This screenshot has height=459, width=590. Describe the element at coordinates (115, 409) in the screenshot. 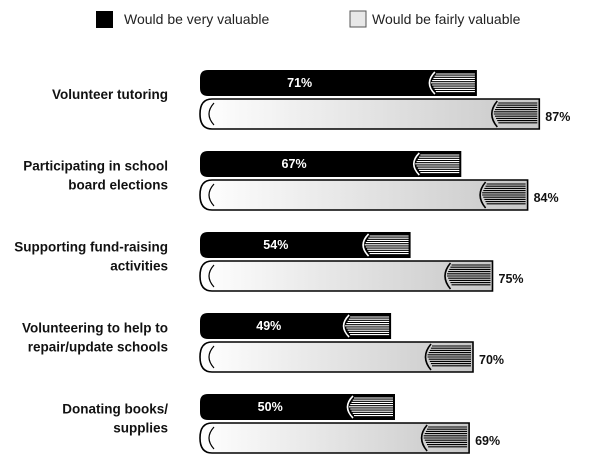

I see `category-label: Donating books/` at that location.